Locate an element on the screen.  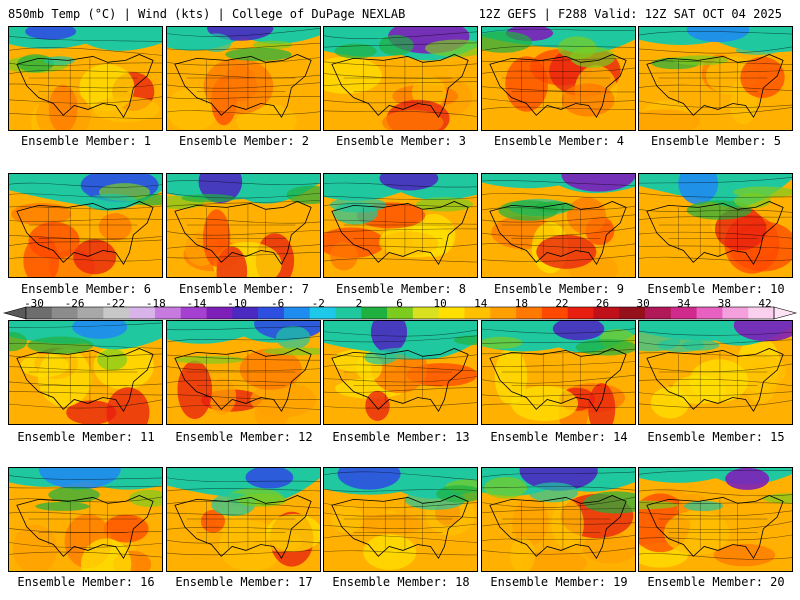
member-caption-8: Ensemble Member: 8 is located at coordinates (401, 289).